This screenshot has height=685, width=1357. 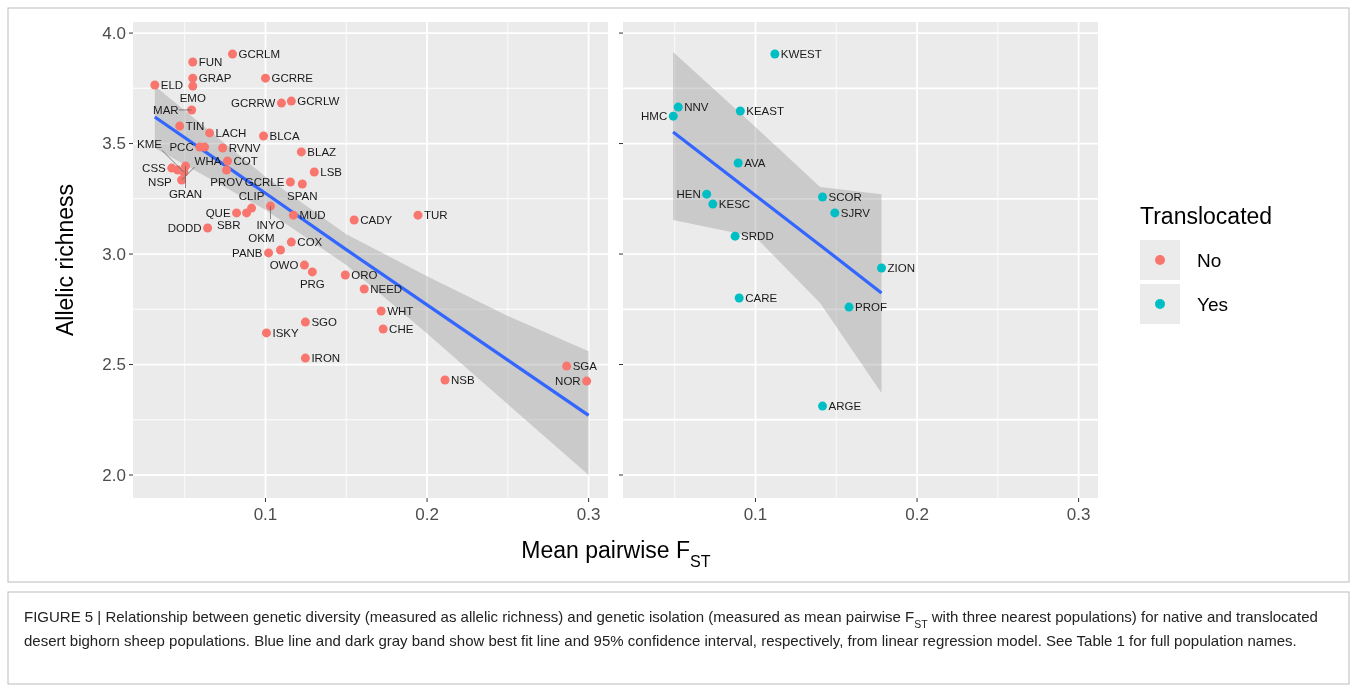 What do you see at coordinates (755, 163) in the screenshot?
I see `annotation: AVA` at bounding box center [755, 163].